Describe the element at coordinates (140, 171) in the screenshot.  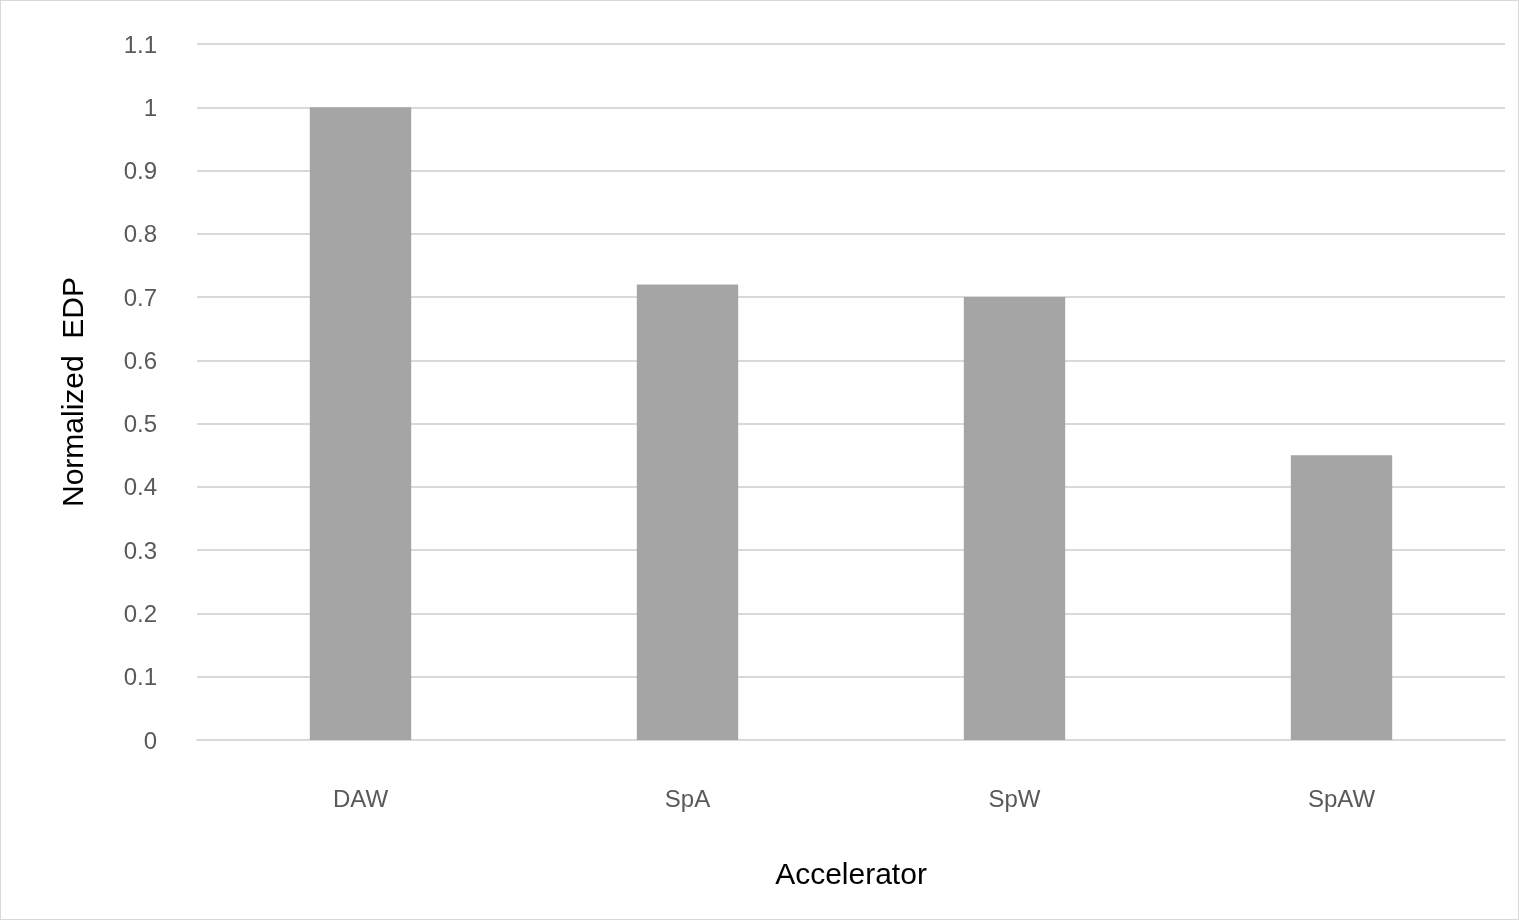
I see `y-tick-label: 0.9` at that location.